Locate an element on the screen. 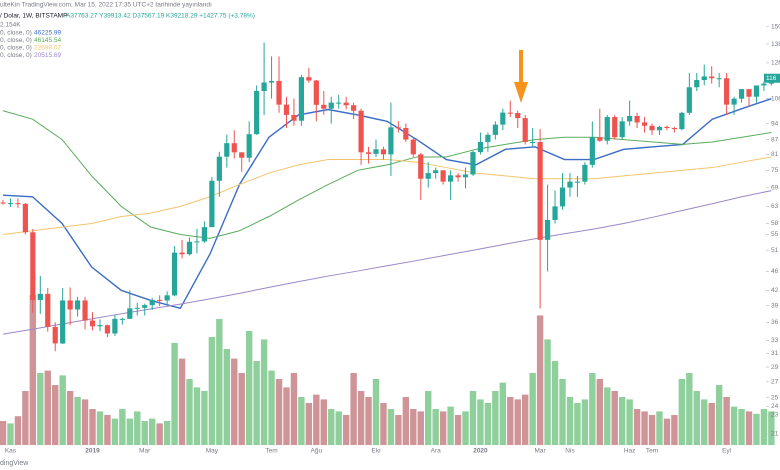 The height and width of the screenshot is (470, 780). x-tick-label: Eki is located at coordinates (375, 451).